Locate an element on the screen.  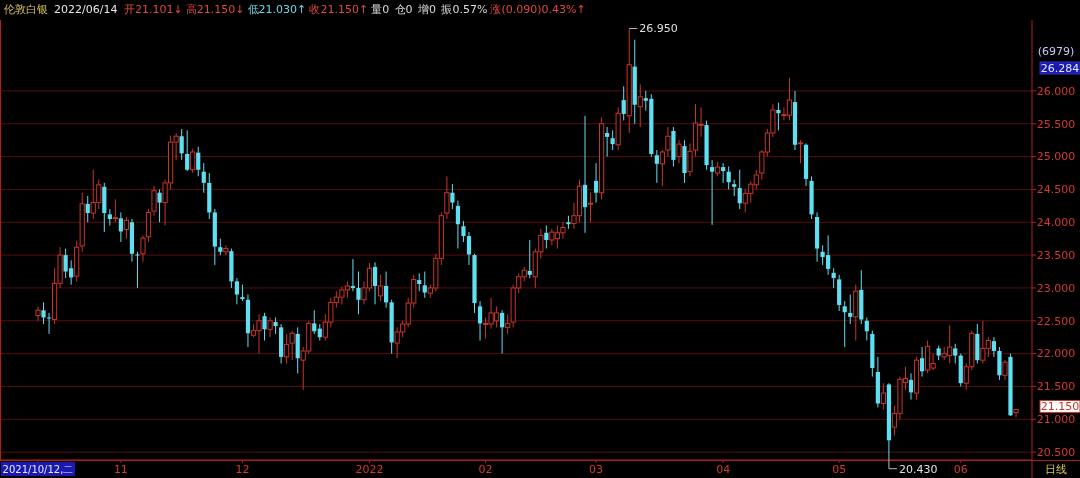
y-tick-label: 25.000 is located at coordinates (1056, 157).